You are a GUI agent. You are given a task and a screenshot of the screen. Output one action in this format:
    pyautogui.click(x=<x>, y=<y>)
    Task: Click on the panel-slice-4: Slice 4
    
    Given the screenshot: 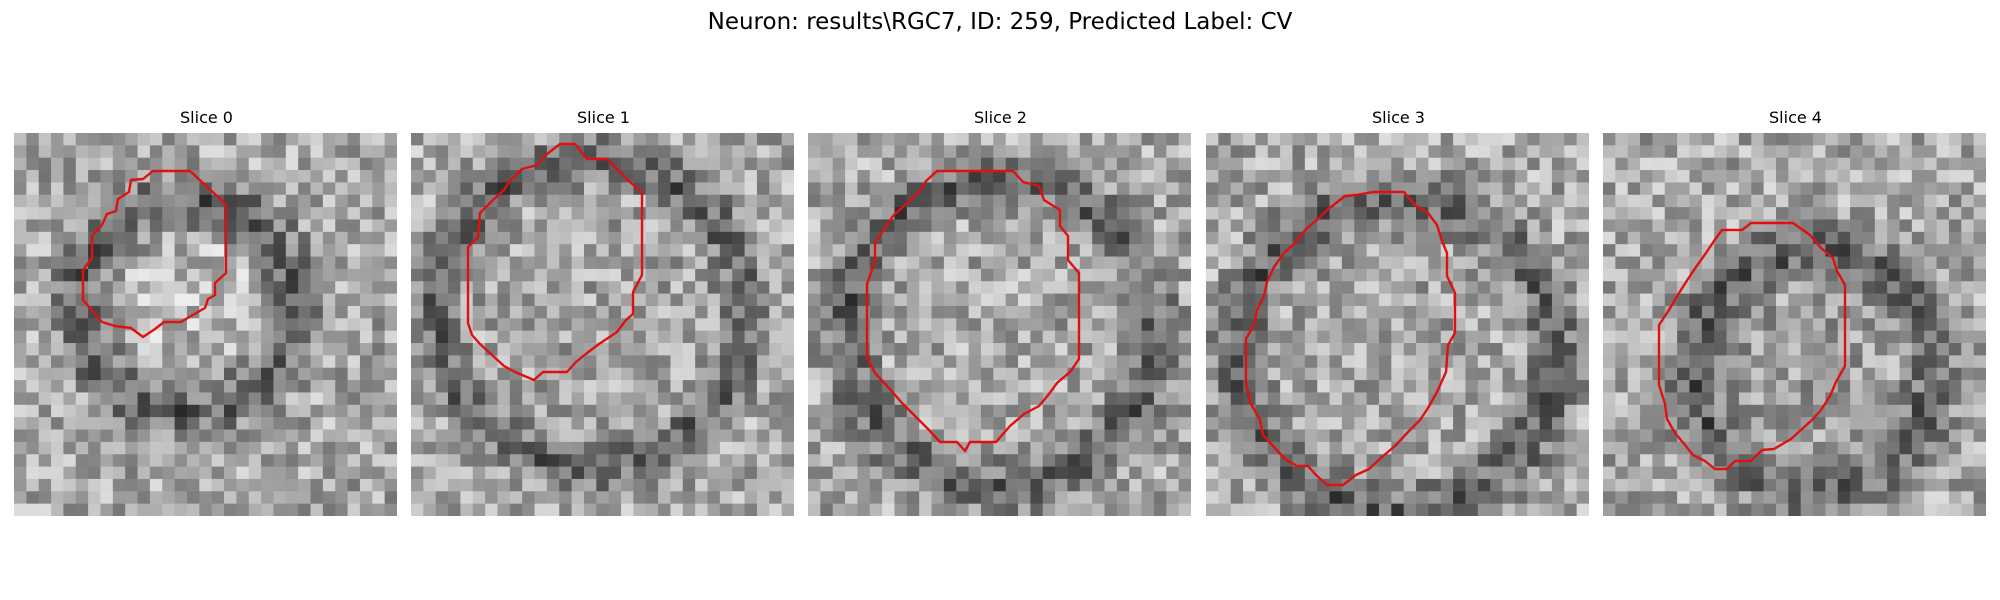 What is the action you would take?
    pyautogui.click(x=1795, y=311)
    